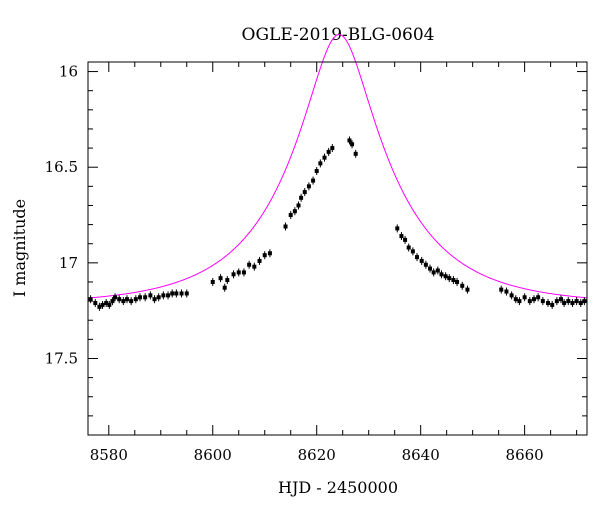  I want to click on x-tick-label: 8580, so click(109, 455).